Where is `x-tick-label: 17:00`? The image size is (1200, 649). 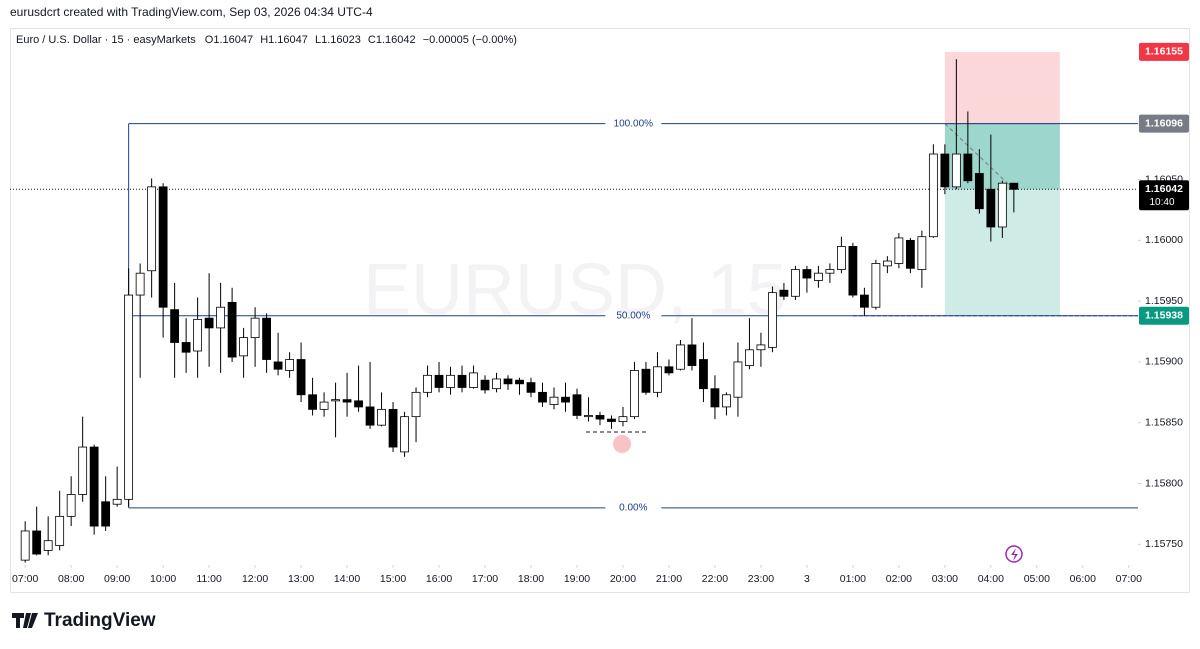
x-tick-label: 17:00 is located at coordinates (485, 579).